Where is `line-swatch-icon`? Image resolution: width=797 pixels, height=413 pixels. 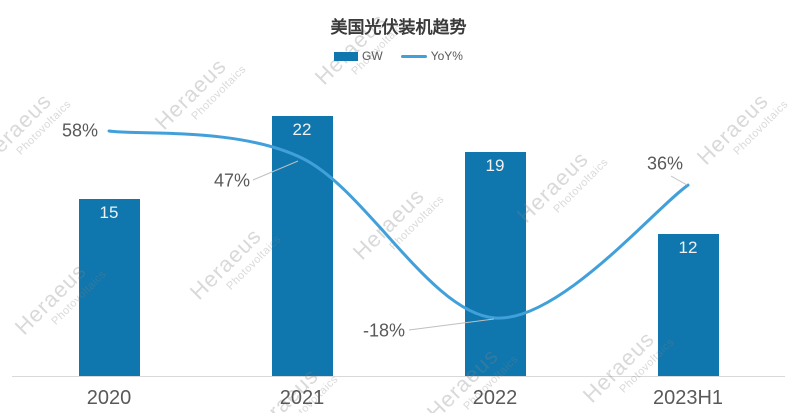
line-swatch-icon is located at coordinates (413, 56).